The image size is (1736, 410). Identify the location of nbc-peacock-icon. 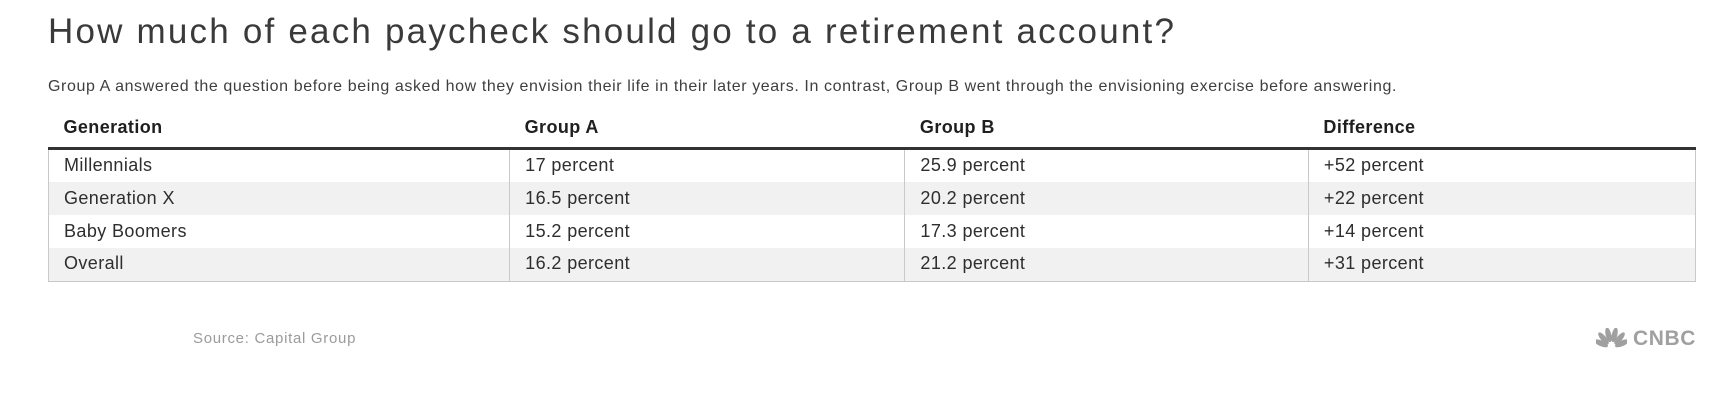
(1611, 338).